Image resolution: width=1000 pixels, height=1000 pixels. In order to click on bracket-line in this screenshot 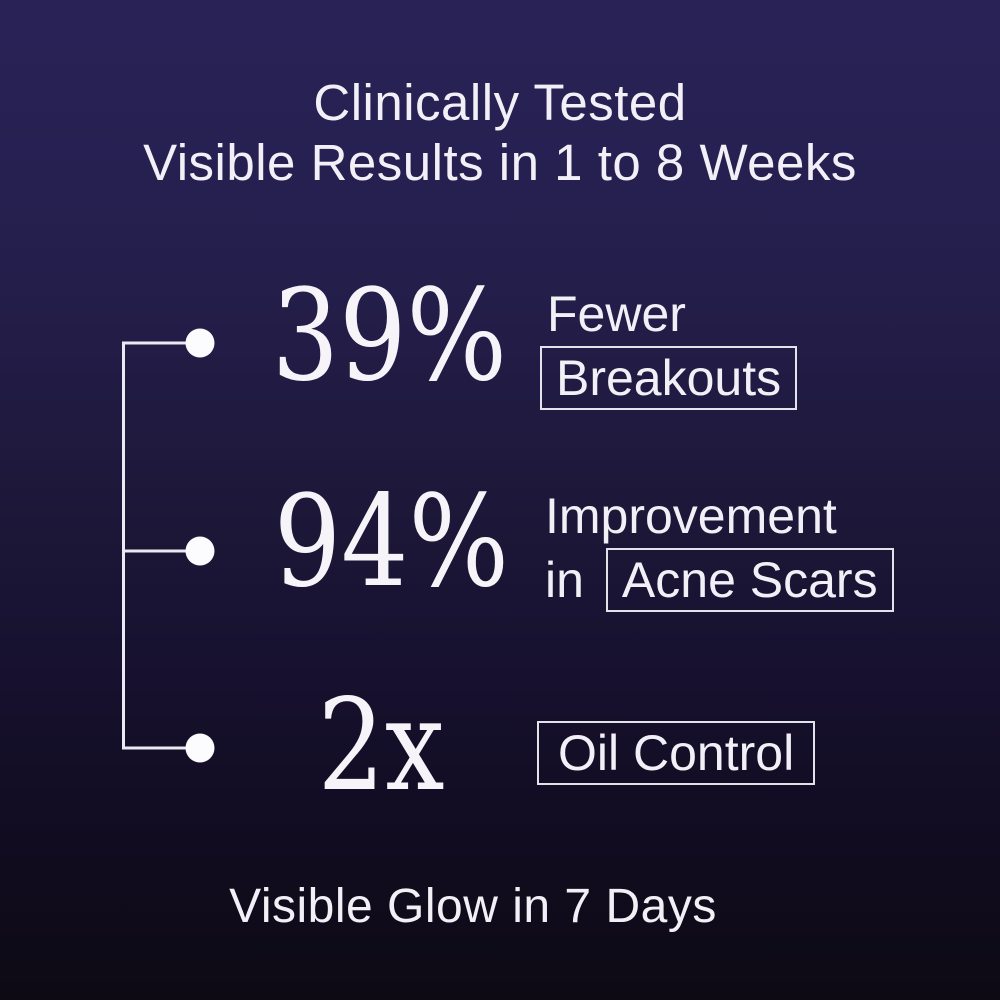, I will do `click(160, 545)`.